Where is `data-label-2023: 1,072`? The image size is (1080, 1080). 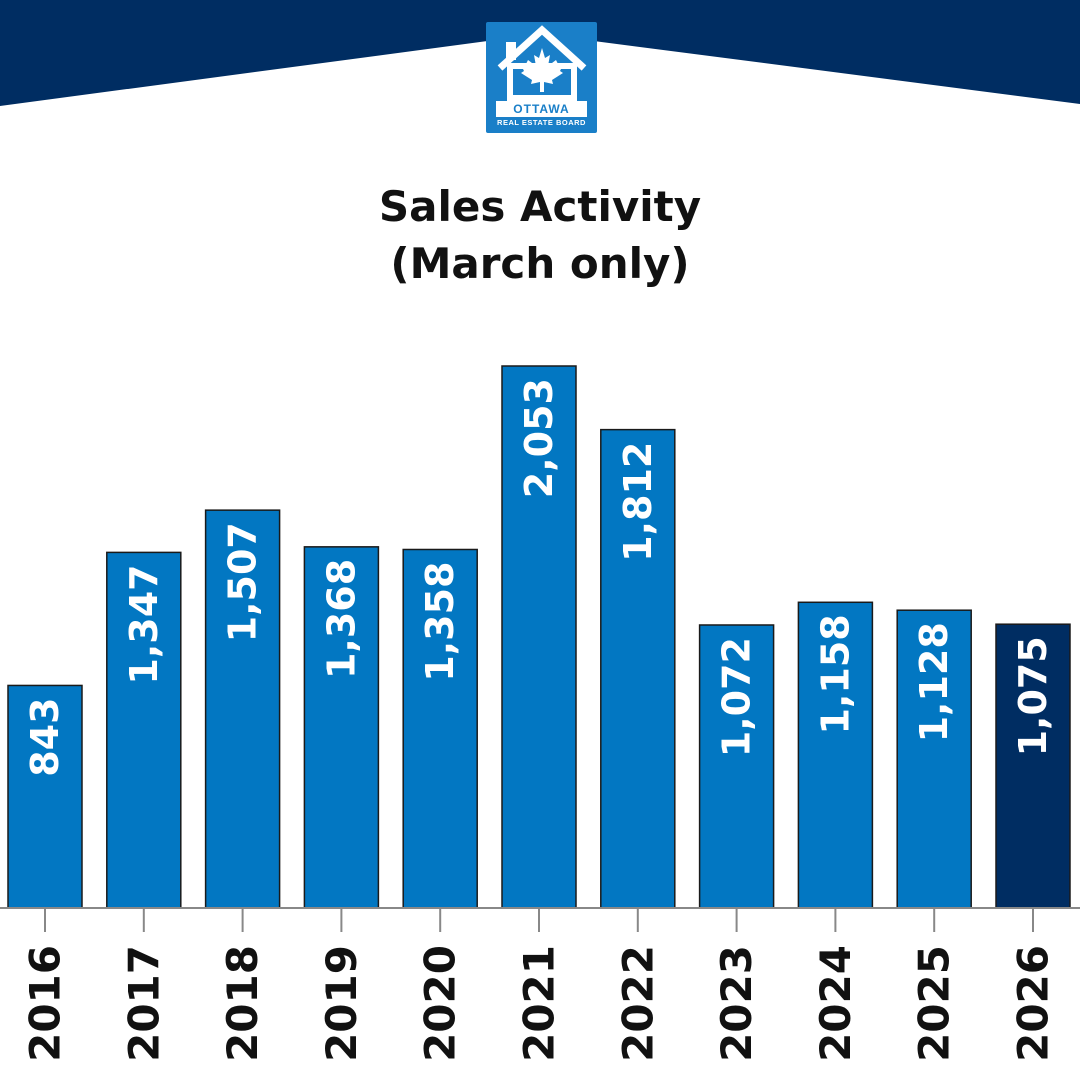
data-label-2023: 1,072 is located at coordinates (737, 697).